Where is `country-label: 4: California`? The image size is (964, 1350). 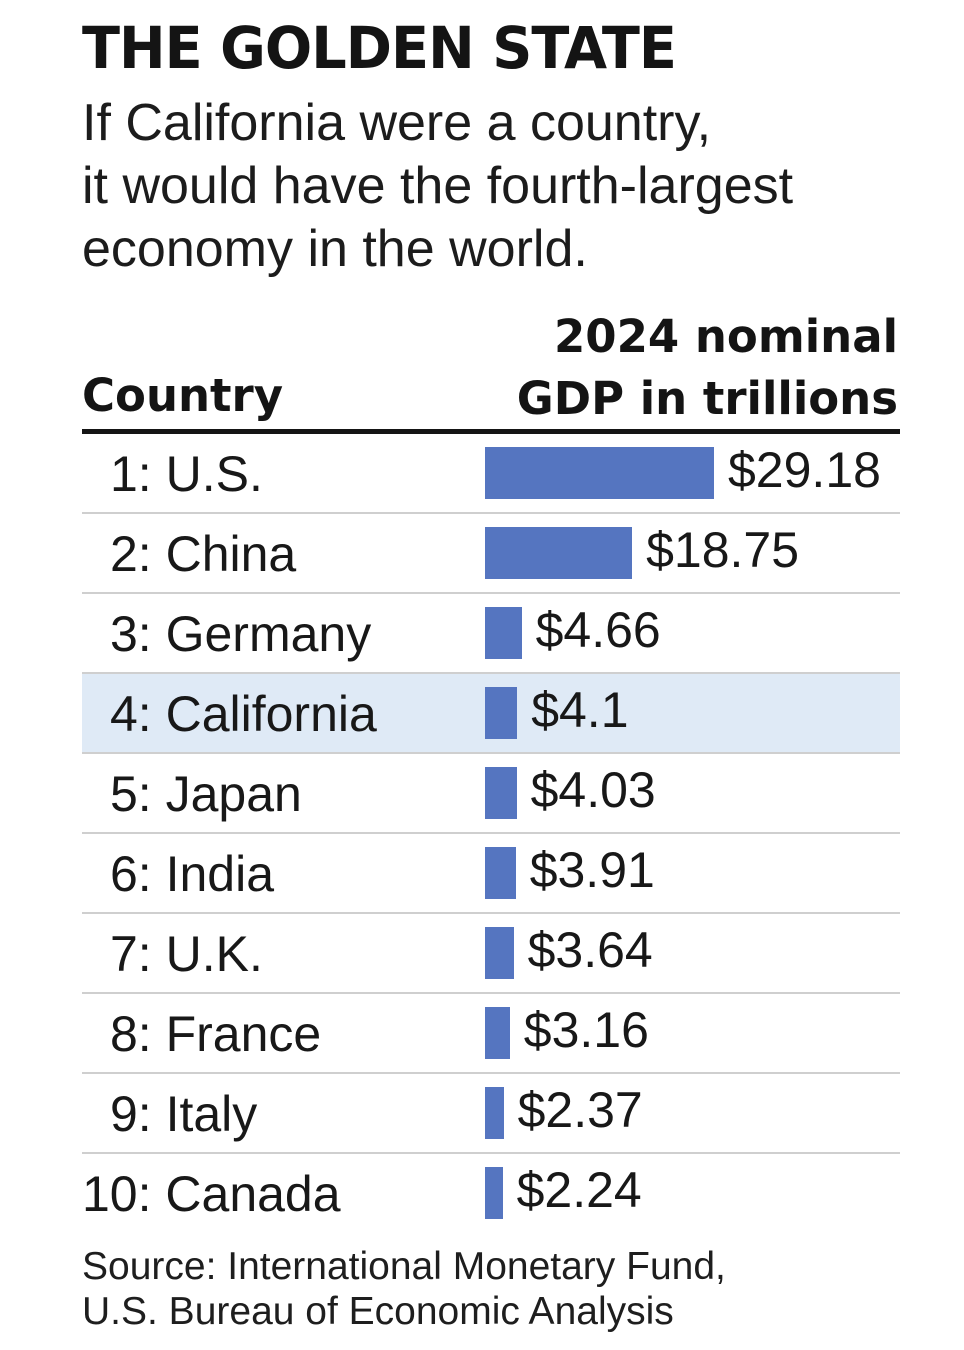
country-label: 4: California is located at coordinates (243, 714).